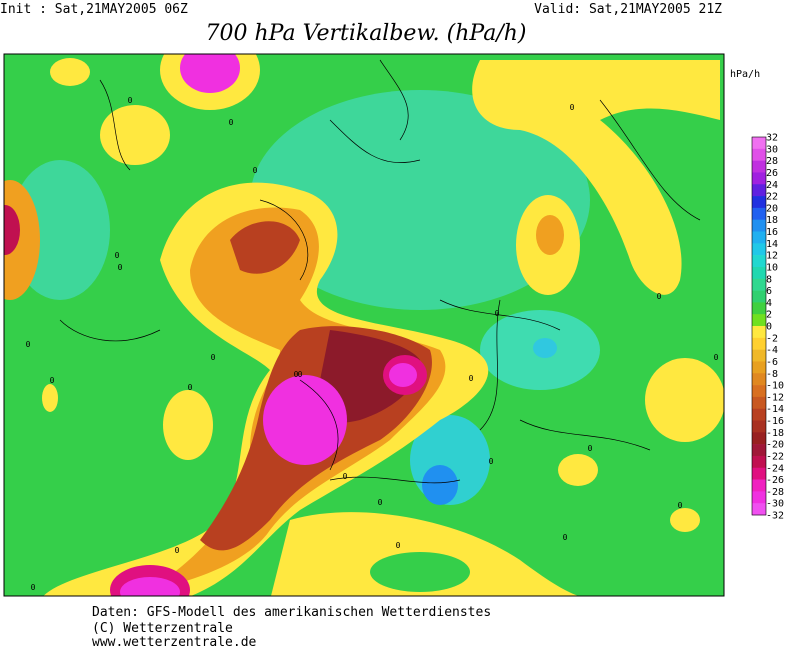  Describe the element at coordinates (769, 303) in the screenshot. I see `colorbar-label: 4` at that location.